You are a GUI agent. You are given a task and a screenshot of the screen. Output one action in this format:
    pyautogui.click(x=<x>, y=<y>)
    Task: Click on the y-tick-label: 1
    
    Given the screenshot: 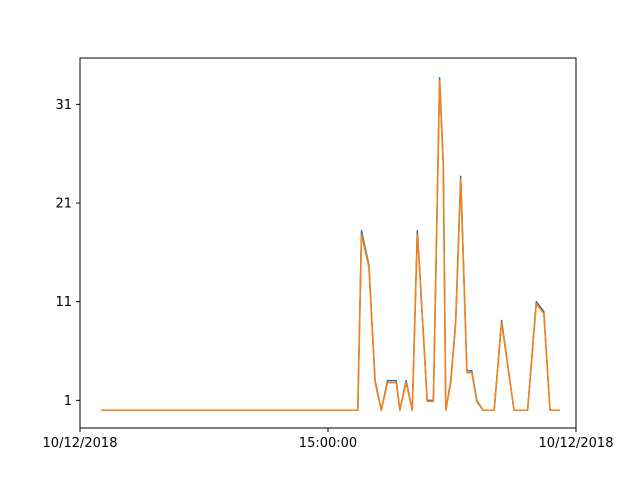 What is the action you would take?
    pyautogui.click(x=68, y=401)
    